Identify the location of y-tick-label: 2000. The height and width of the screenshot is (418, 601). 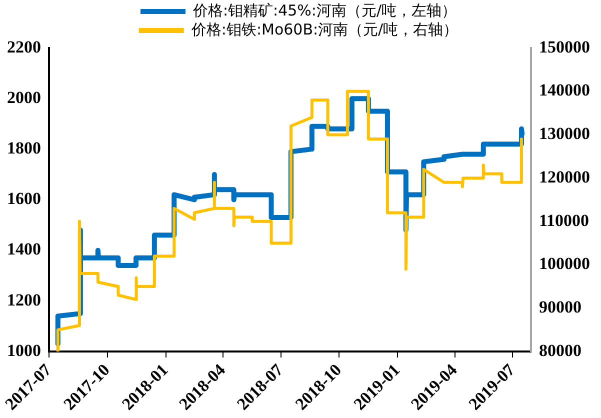
(24, 97).